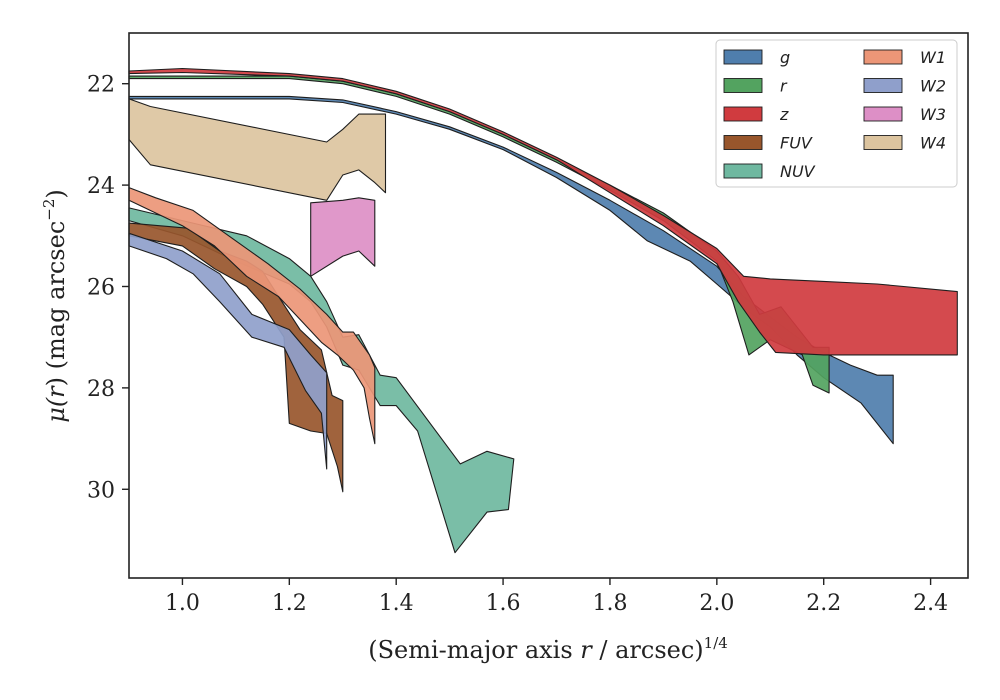 The image size is (1000, 700). I want to click on legend-label-z: z, so click(784, 114).